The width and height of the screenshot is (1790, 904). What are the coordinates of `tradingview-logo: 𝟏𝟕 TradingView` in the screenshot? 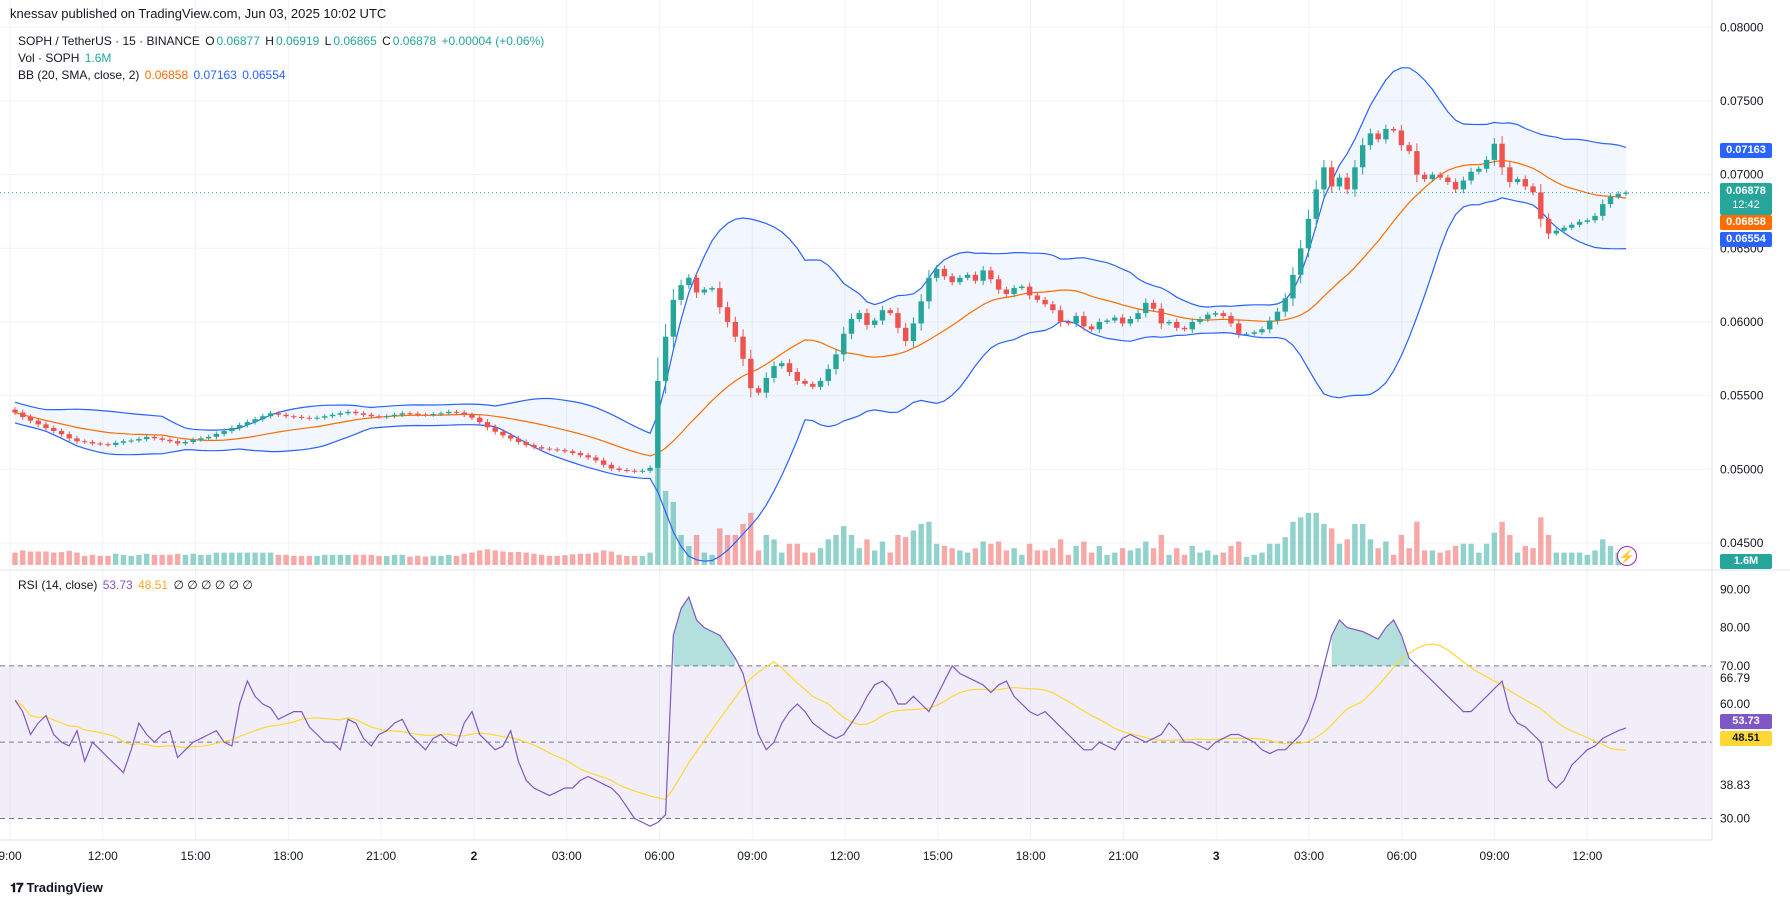 It's located at (56, 887).